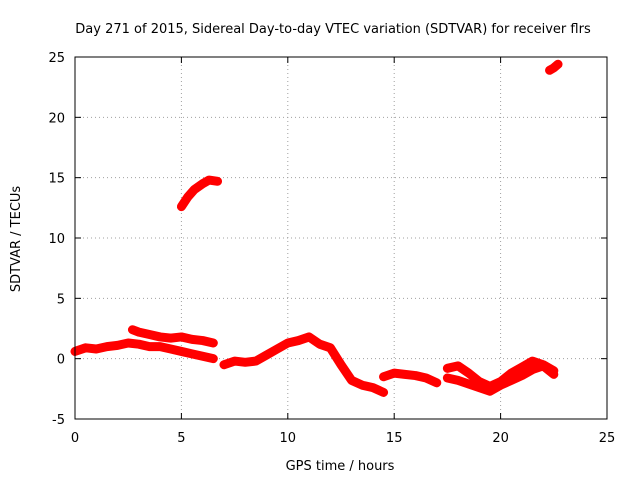  I want to click on series-track-a, so click(144, 351).